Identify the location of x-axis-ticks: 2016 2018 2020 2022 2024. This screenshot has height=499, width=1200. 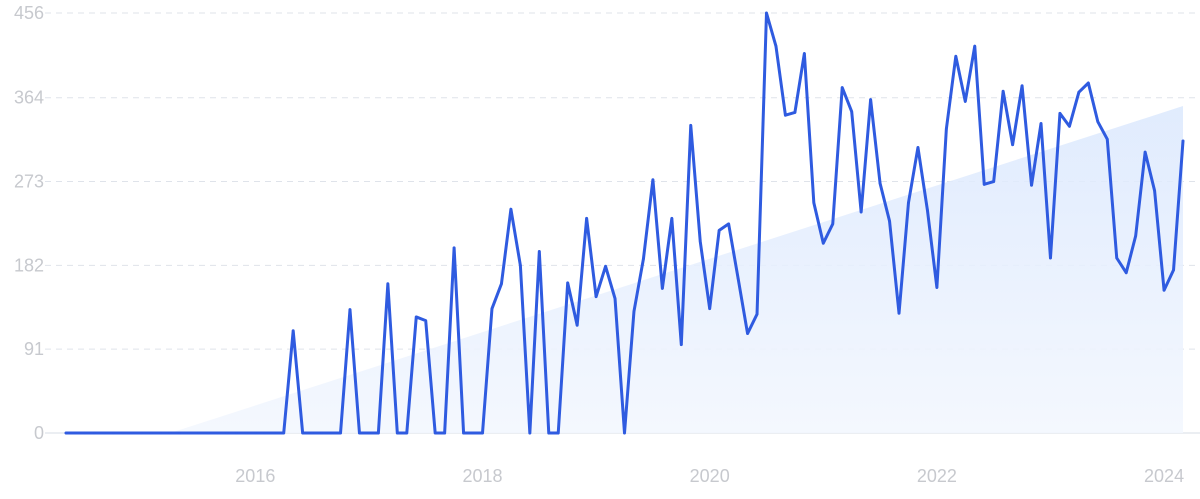
(709, 476).